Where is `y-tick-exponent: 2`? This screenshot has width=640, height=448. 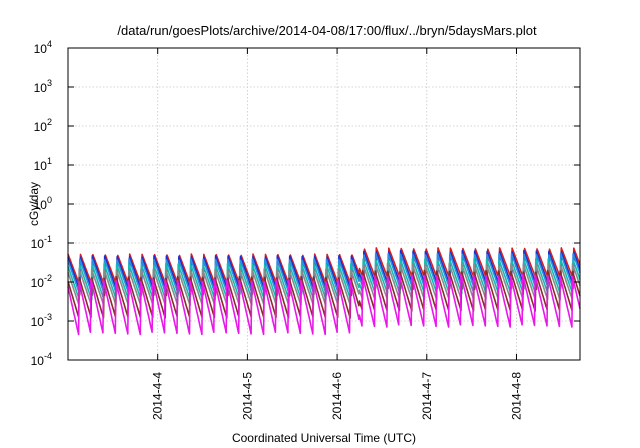
y-tick-exponent: 2 is located at coordinates (49, 122).